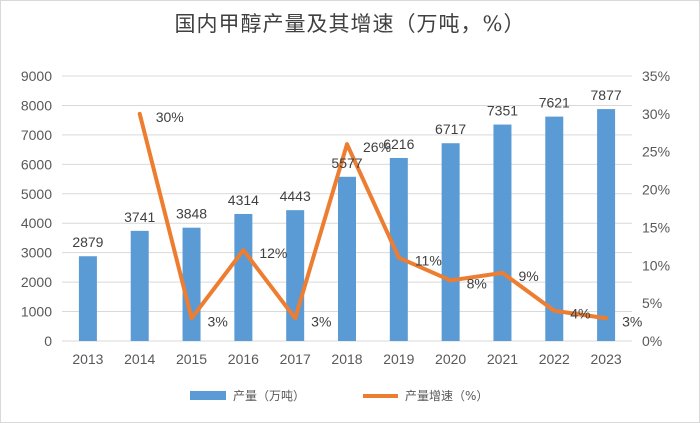 Image resolution: width=700 pixels, height=423 pixels. Describe the element at coordinates (36, 76) in the screenshot. I see `left-tick-label: 9000` at that location.